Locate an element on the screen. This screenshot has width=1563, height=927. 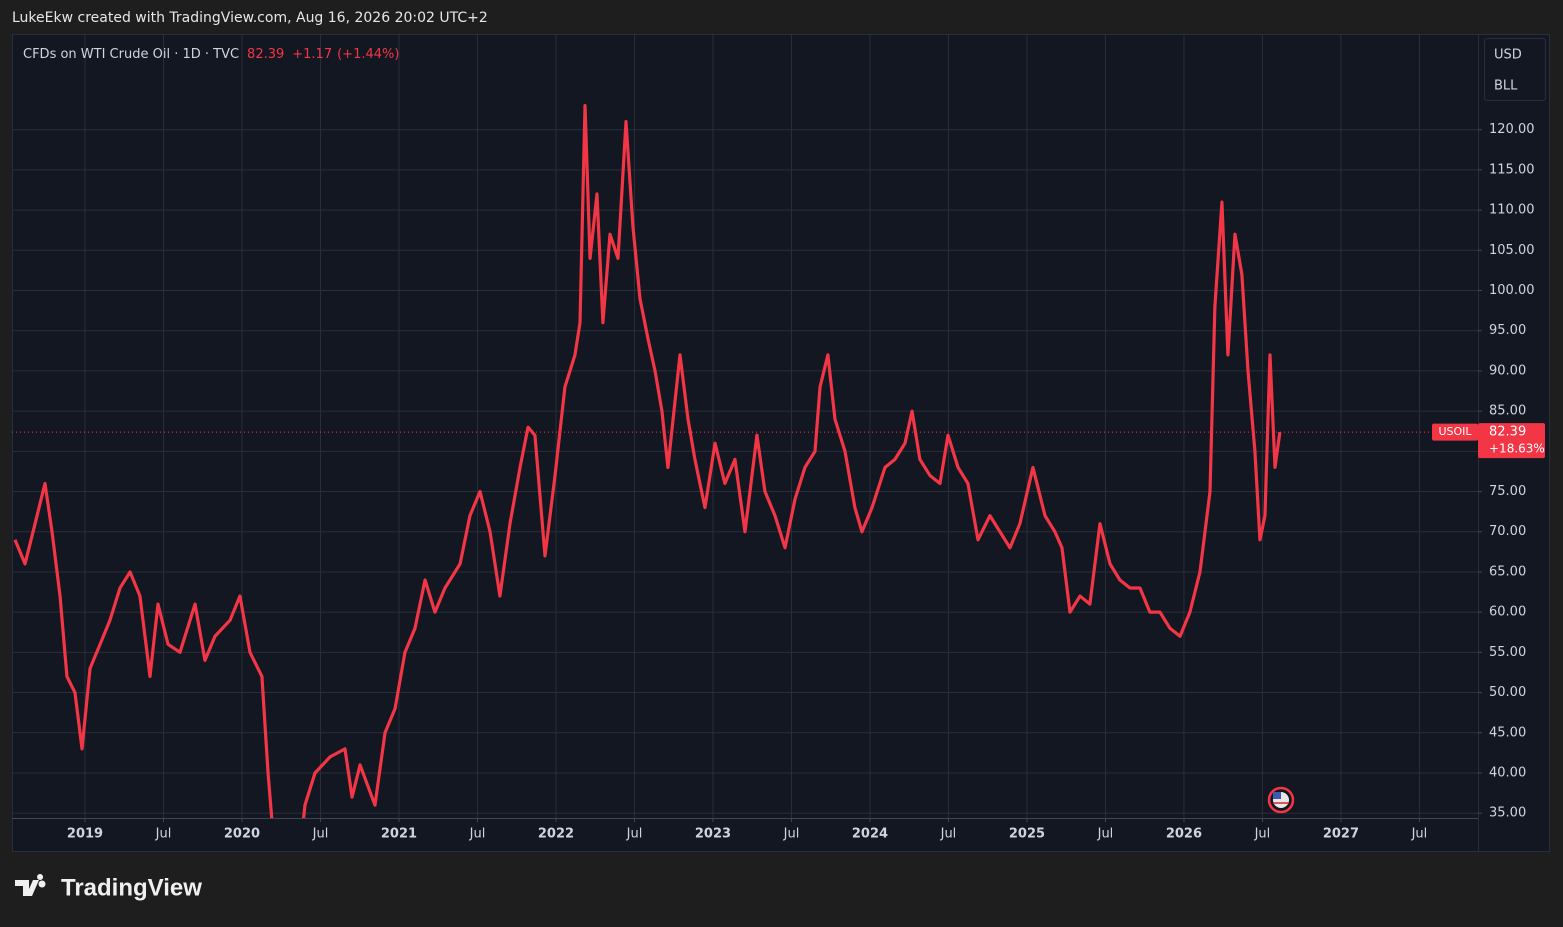
y-tick-label: 60.00 is located at coordinates (1507, 612).